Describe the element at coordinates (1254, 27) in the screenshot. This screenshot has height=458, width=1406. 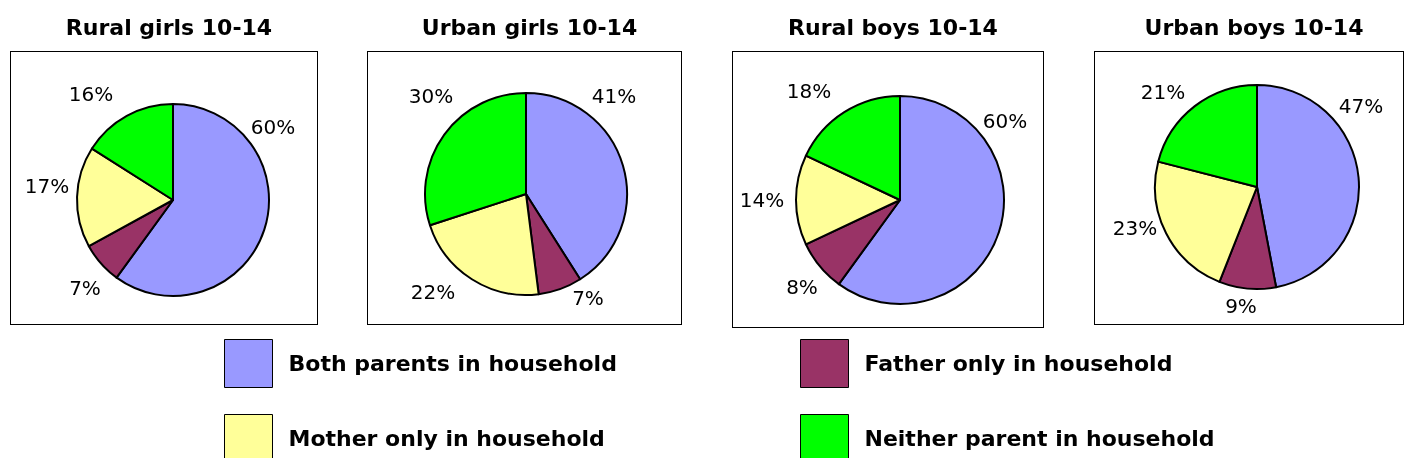
I see `slice-label: Urban boys 10-14` at that location.